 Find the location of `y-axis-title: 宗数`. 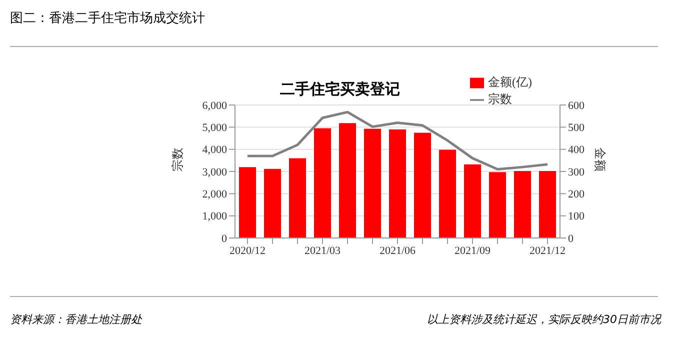

y-axis-title: 宗数 is located at coordinates (177, 160).